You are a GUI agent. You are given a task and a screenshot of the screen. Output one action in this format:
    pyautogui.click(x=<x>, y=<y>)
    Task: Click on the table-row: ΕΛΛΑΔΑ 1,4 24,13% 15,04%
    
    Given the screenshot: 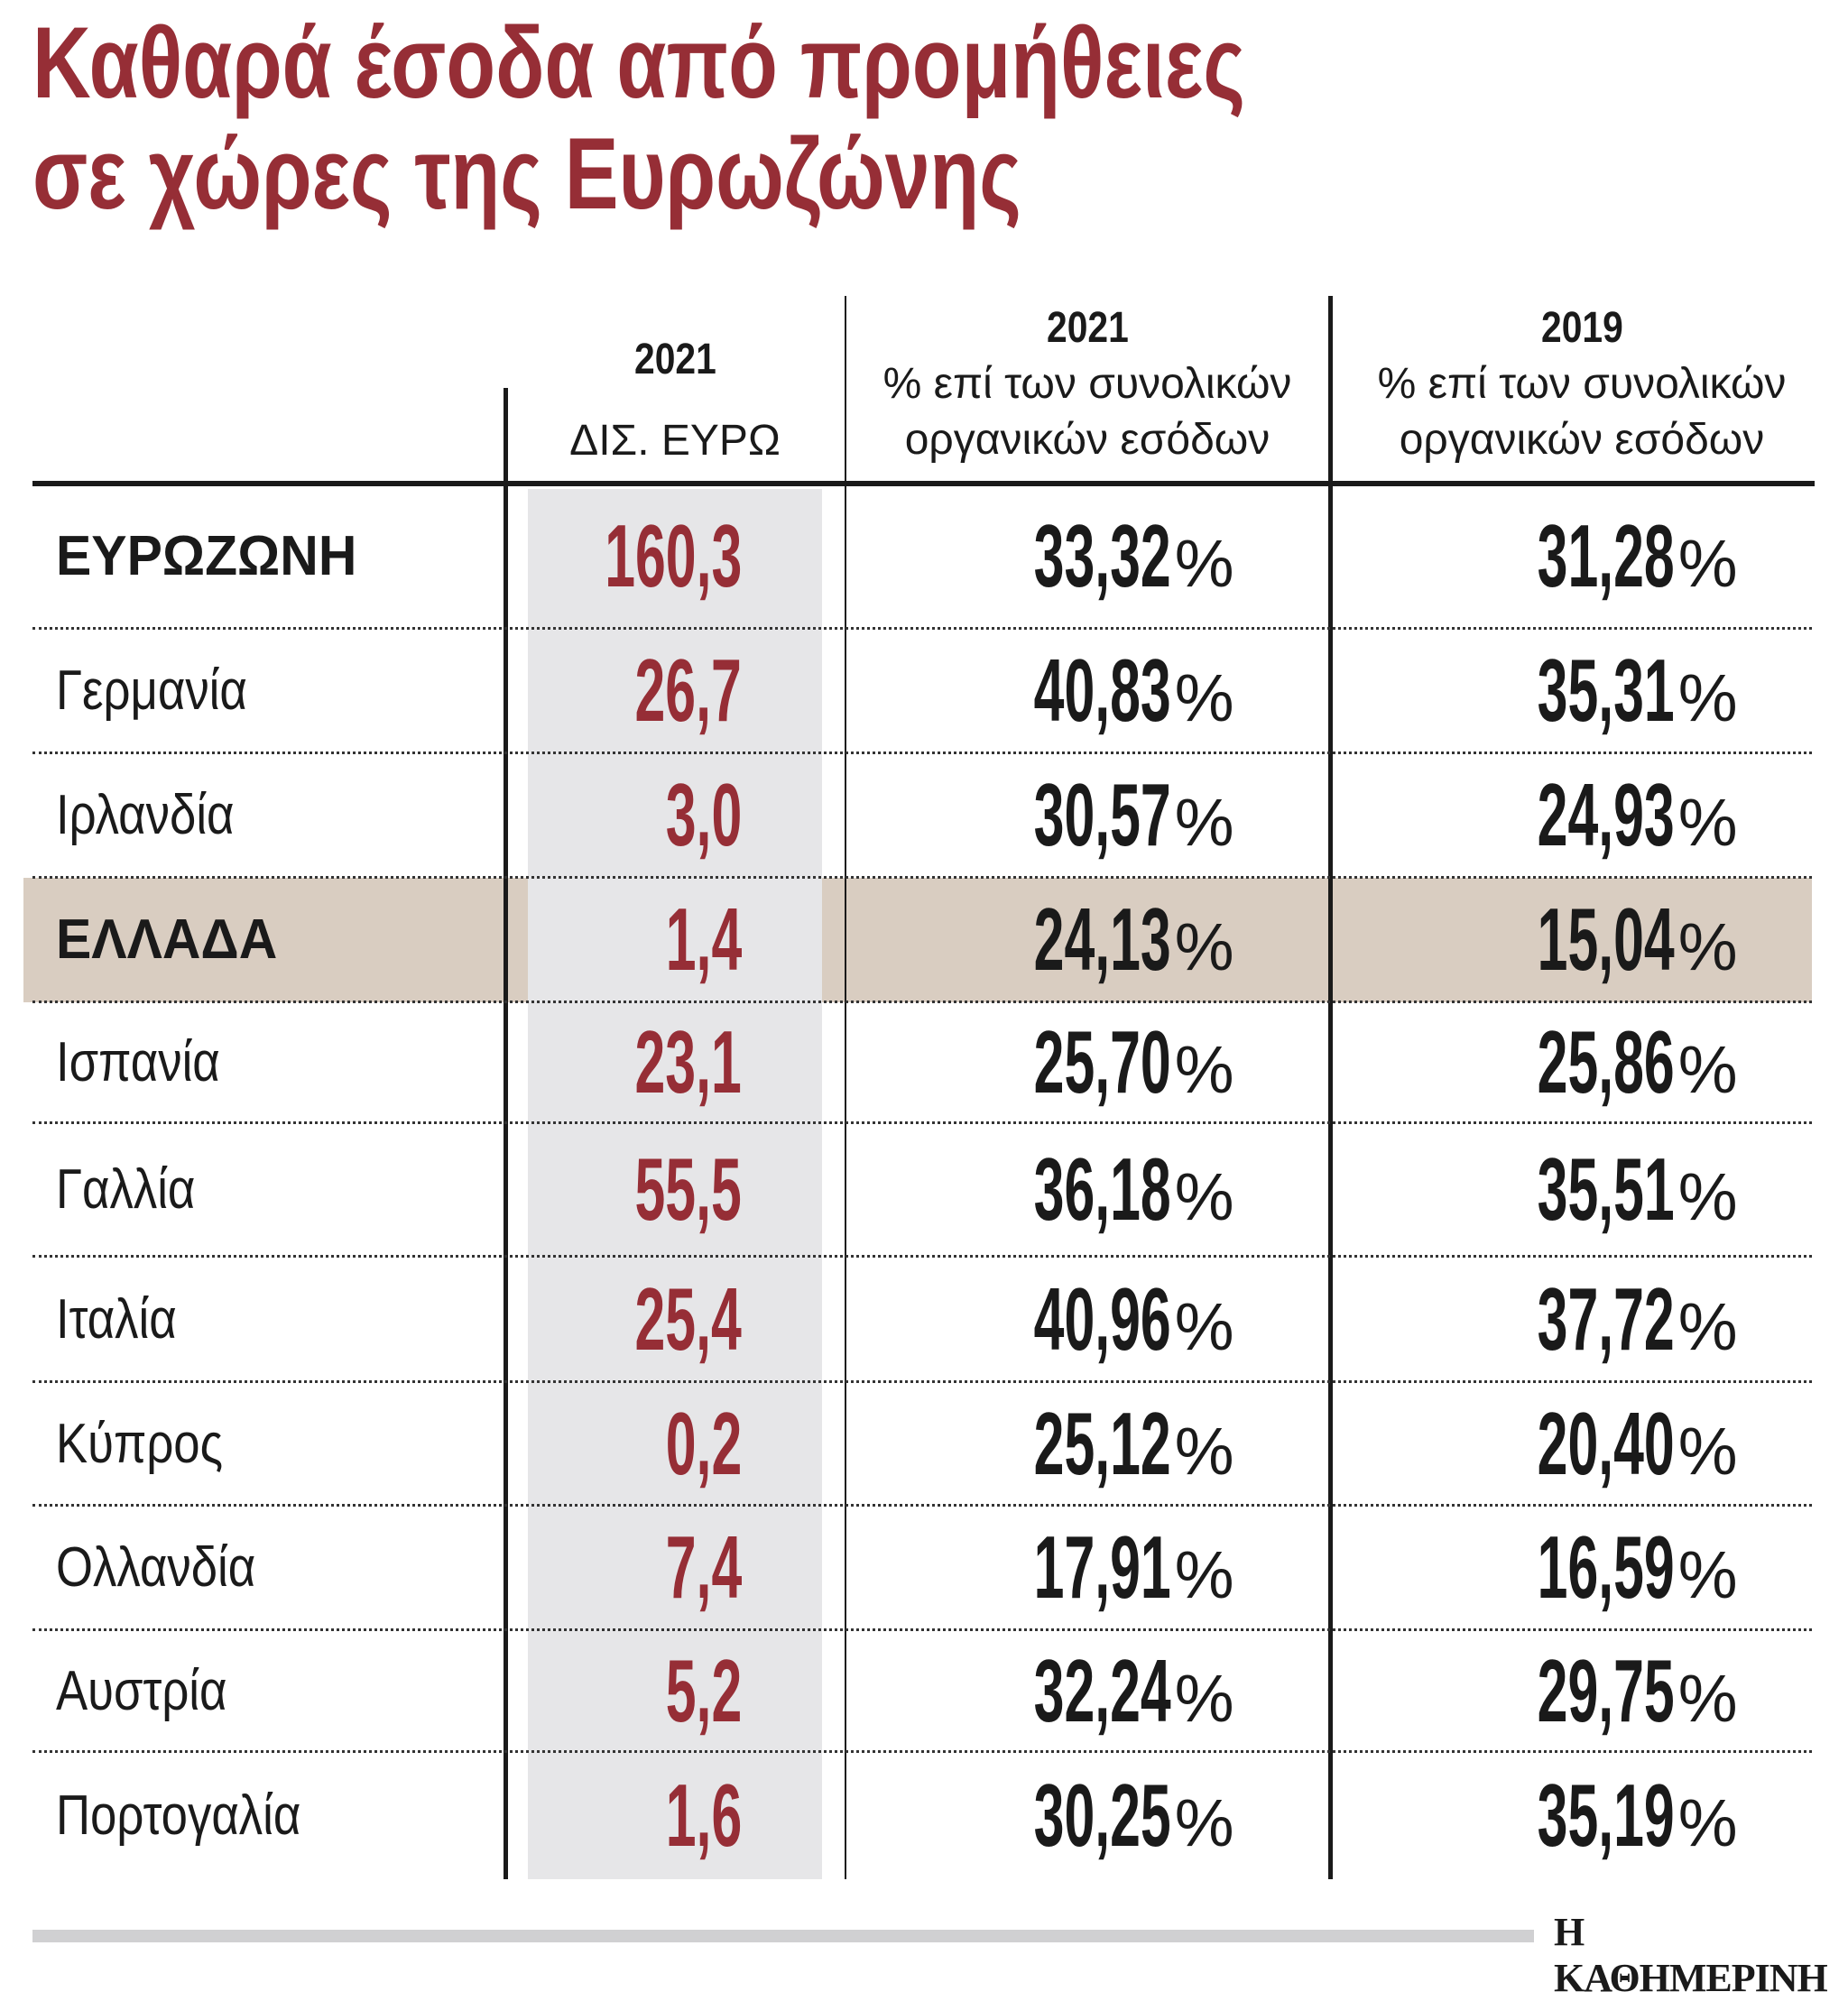 What is the action you would take?
    pyautogui.click(x=924, y=940)
    